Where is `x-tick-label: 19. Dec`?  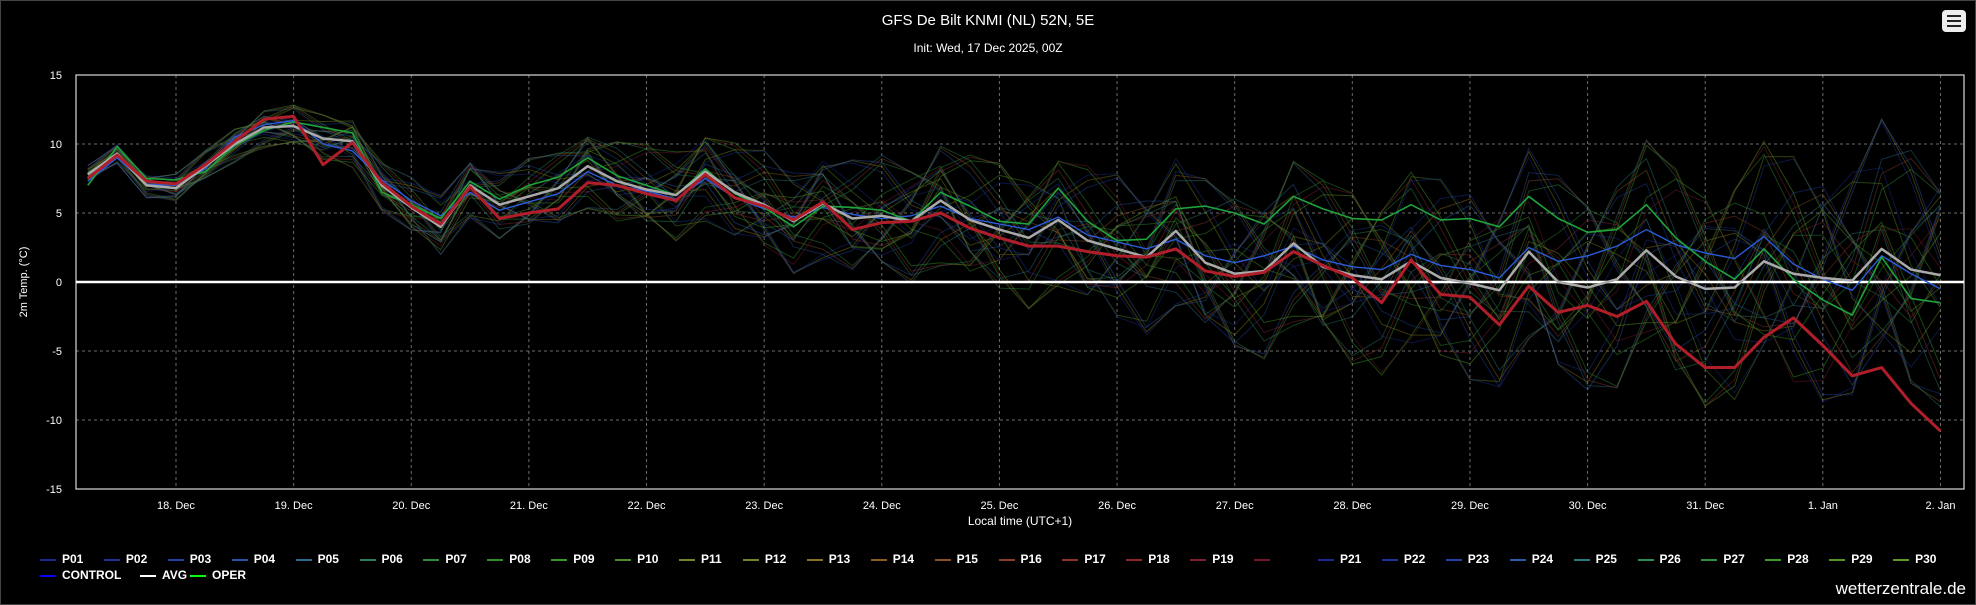
x-tick-label: 19. Dec is located at coordinates (294, 506).